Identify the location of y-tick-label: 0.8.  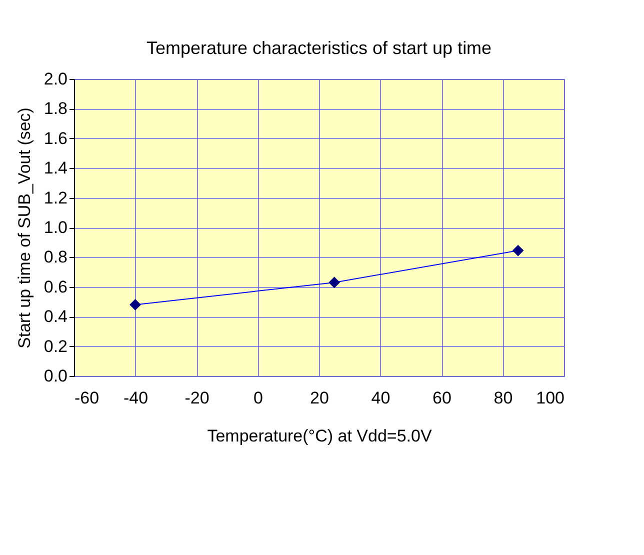
(56, 257).